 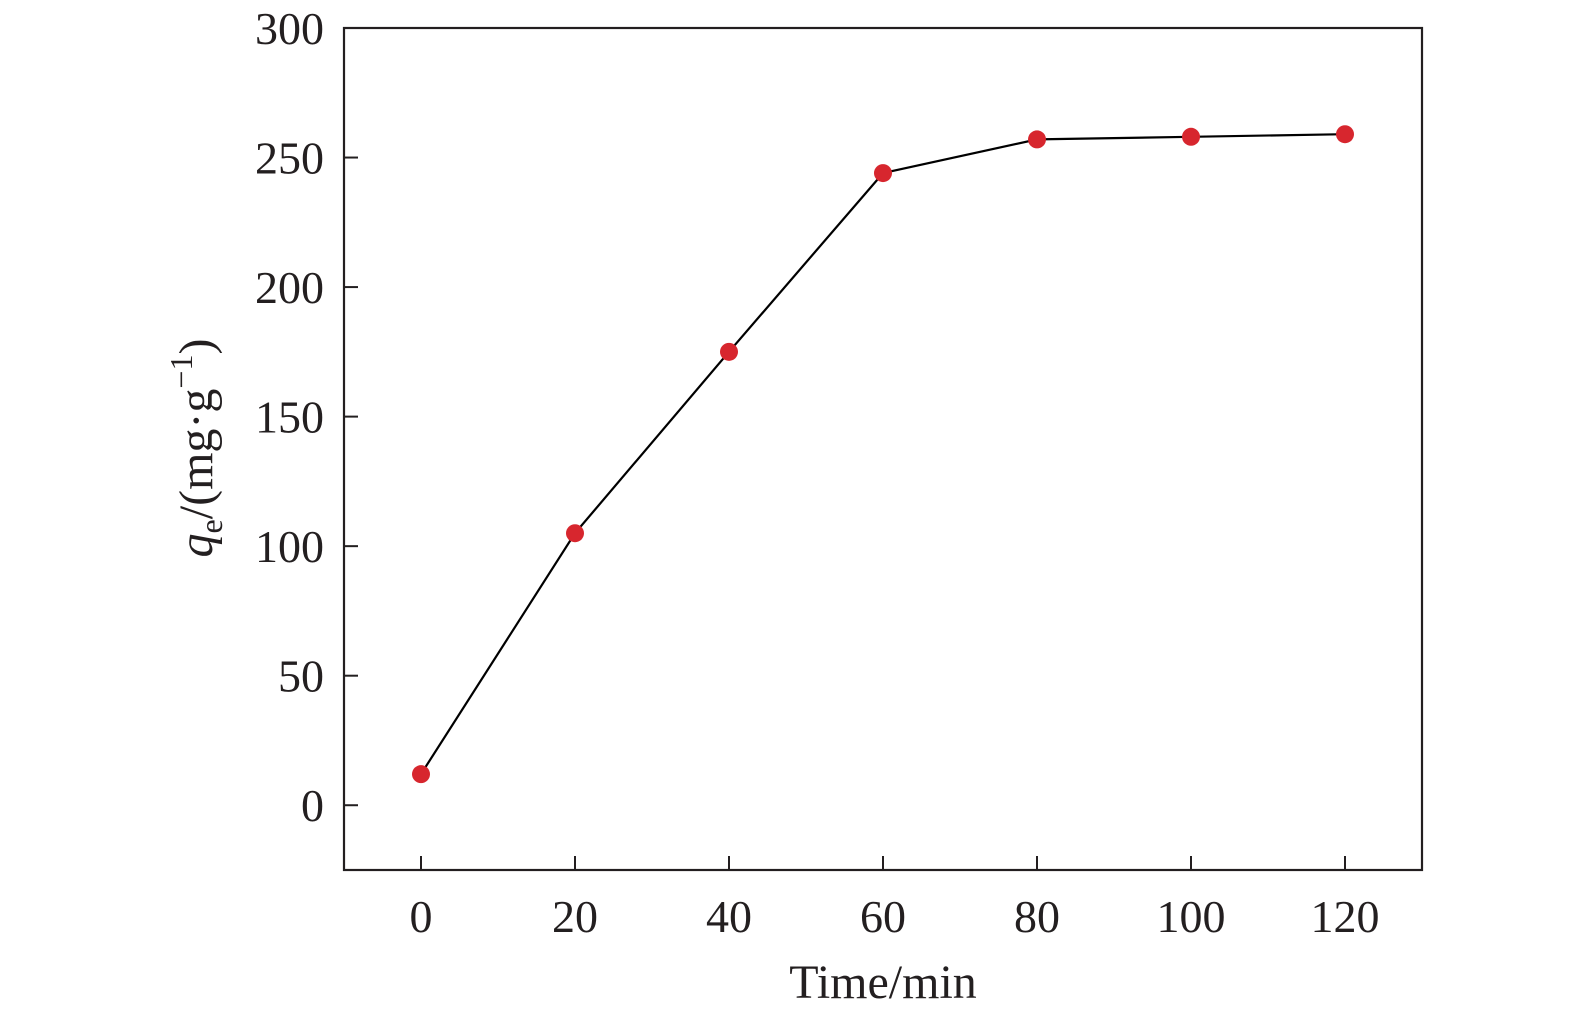 What do you see at coordinates (196, 545) in the screenshot?
I see `y-axis-title-symbol: q` at bounding box center [196, 545].